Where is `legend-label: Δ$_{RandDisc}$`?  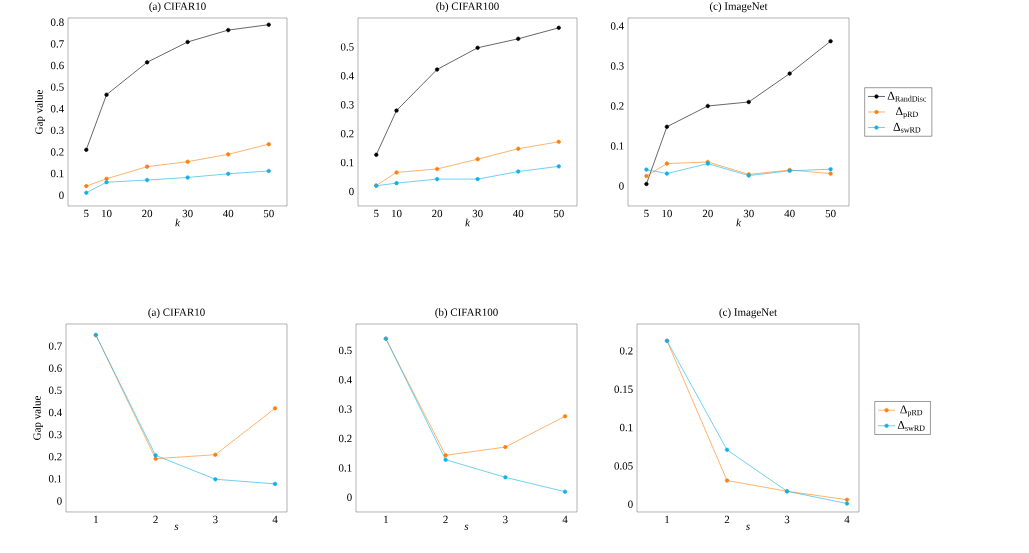
legend-label: Δ$_{RandDisc}$ is located at coordinates (907, 96).